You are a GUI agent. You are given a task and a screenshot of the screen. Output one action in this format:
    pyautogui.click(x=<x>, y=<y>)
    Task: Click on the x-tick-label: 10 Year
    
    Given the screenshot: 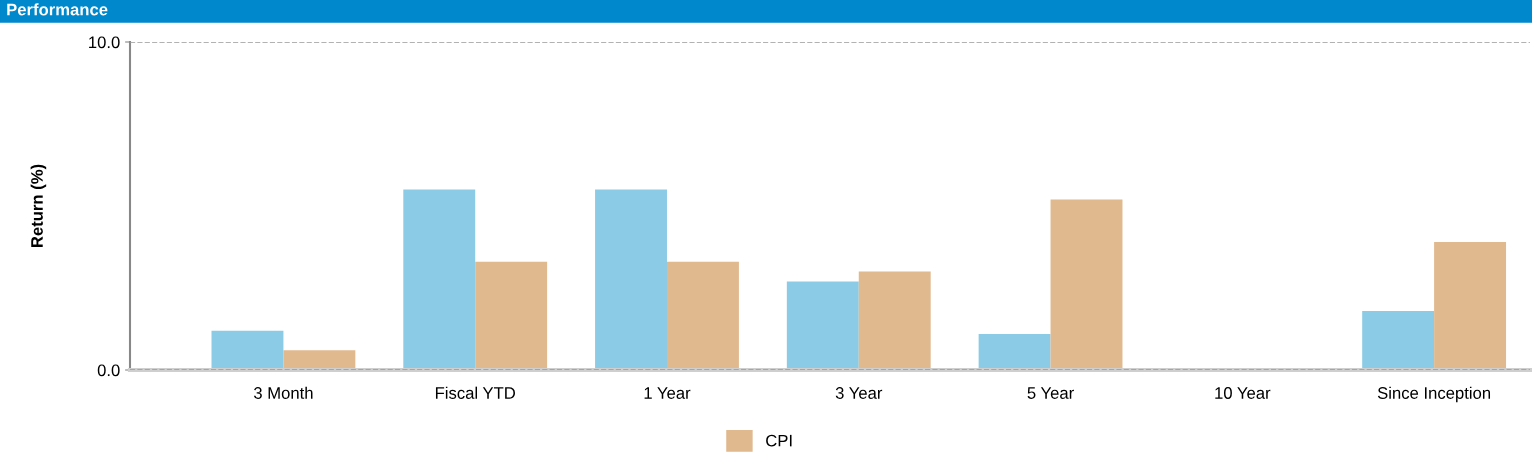 What is the action you would take?
    pyautogui.click(x=1243, y=393)
    